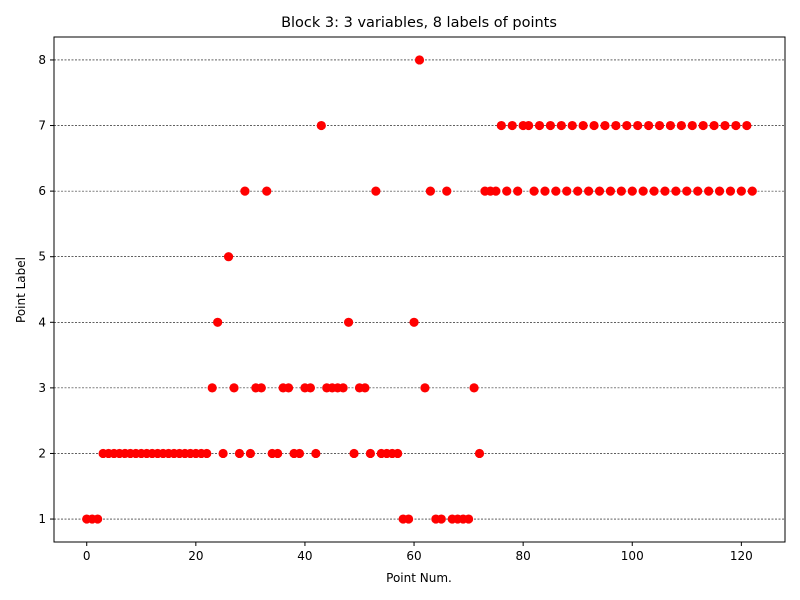 The height and width of the screenshot is (600, 800). Describe the element at coordinates (42, 60) in the screenshot. I see `y-tick-label: 8` at that location.